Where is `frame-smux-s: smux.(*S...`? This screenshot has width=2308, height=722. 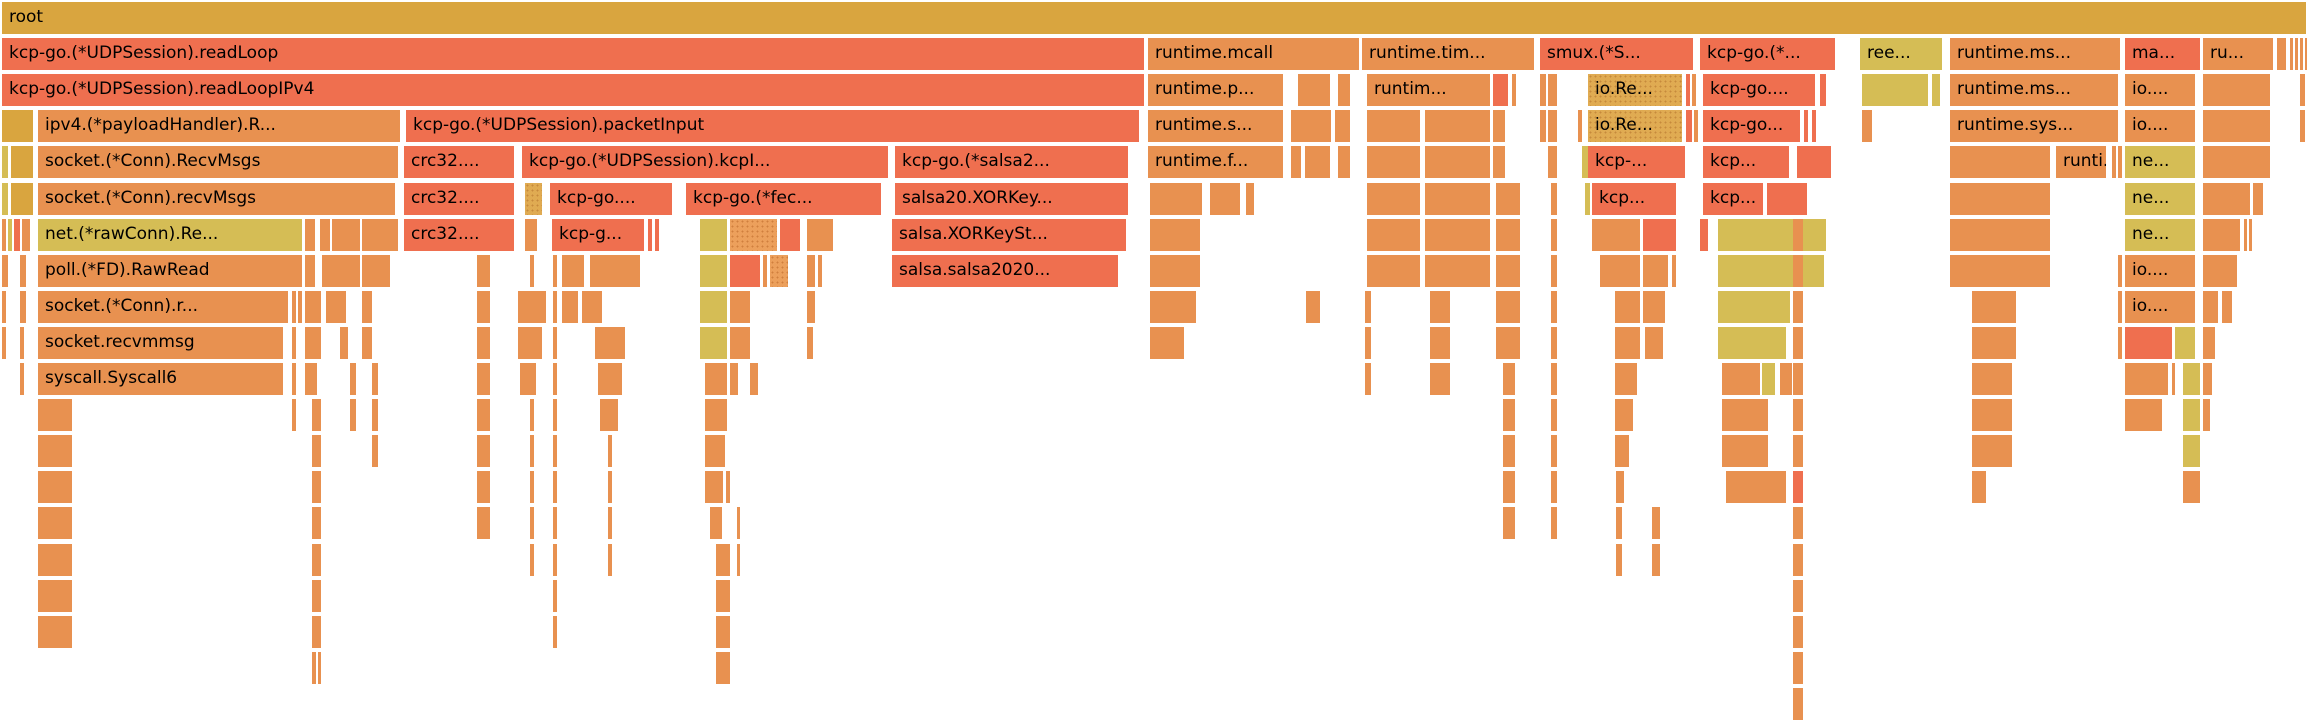
frame-smux-s: smux.(*S... is located at coordinates (1616, 54).